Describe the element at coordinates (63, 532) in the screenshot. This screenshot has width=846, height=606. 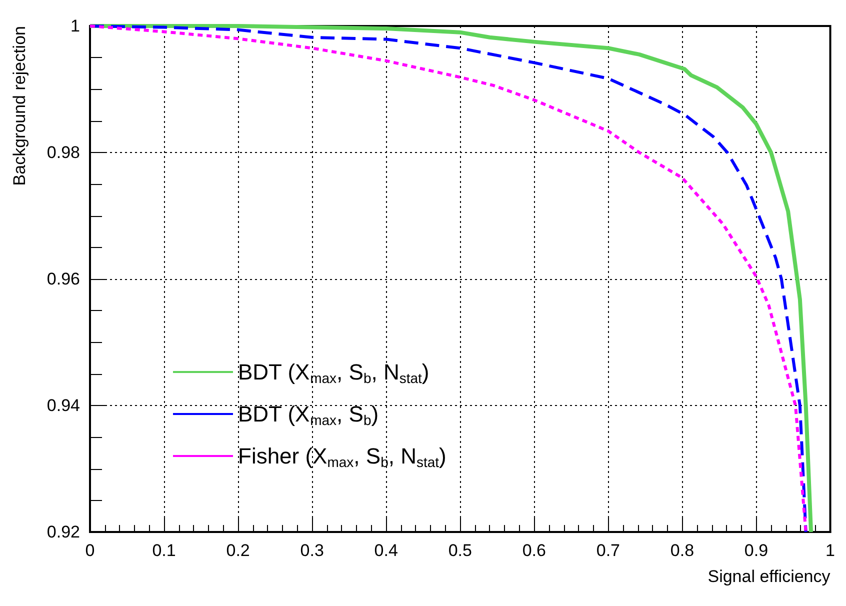
I see `y-tick-label: 0.92` at that location.